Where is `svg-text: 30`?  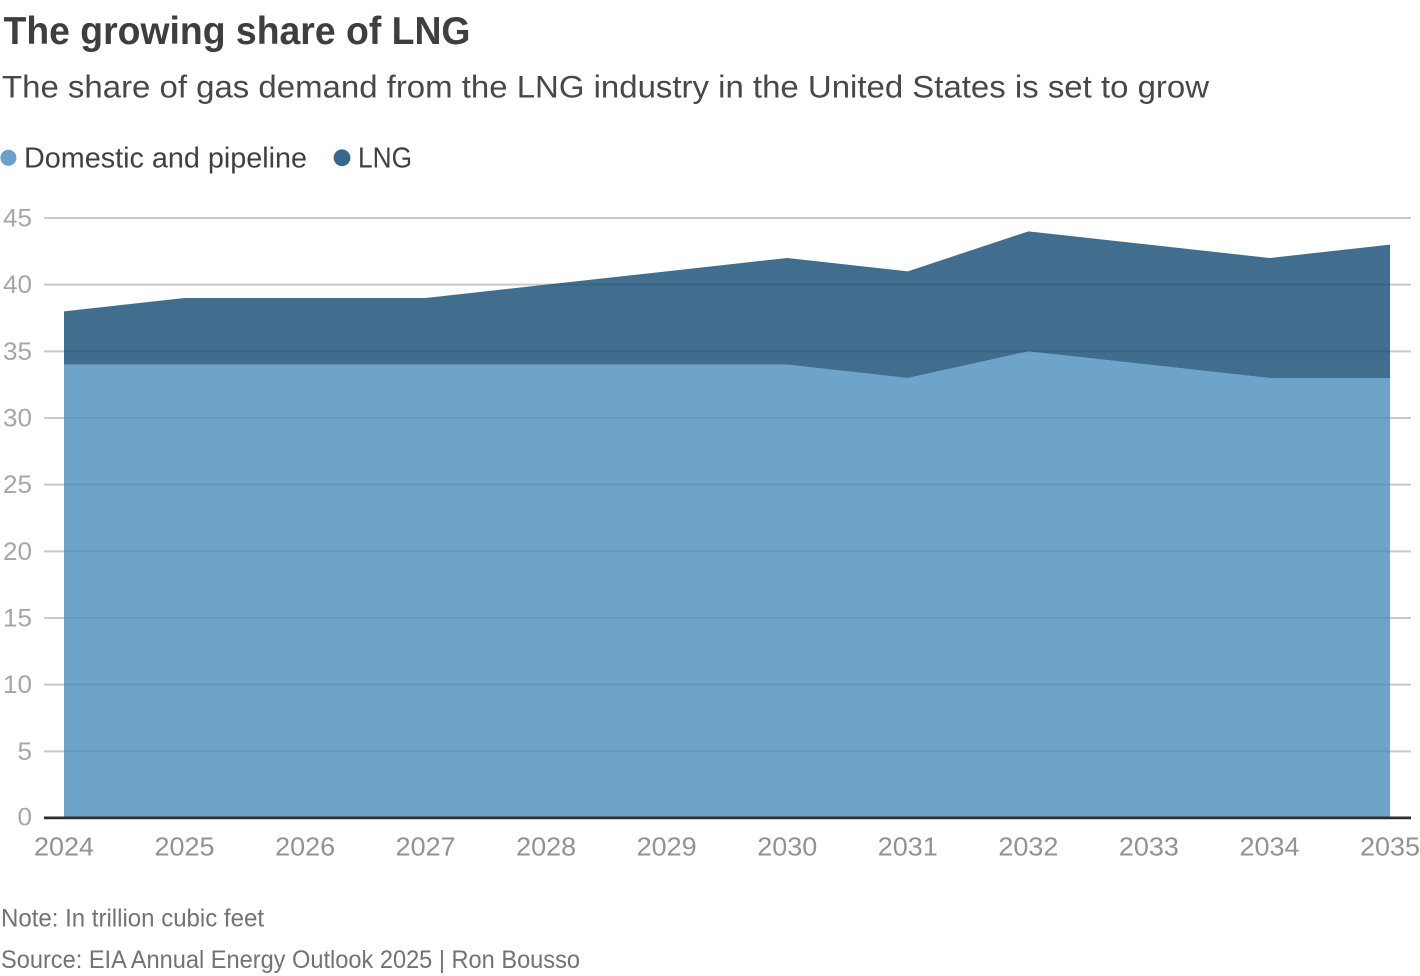 svg-text: 30 is located at coordinates (17, 419).